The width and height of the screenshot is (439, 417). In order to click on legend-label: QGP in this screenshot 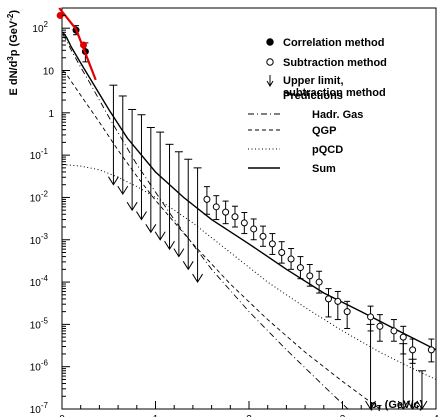, I will do `click(324, 131)`.